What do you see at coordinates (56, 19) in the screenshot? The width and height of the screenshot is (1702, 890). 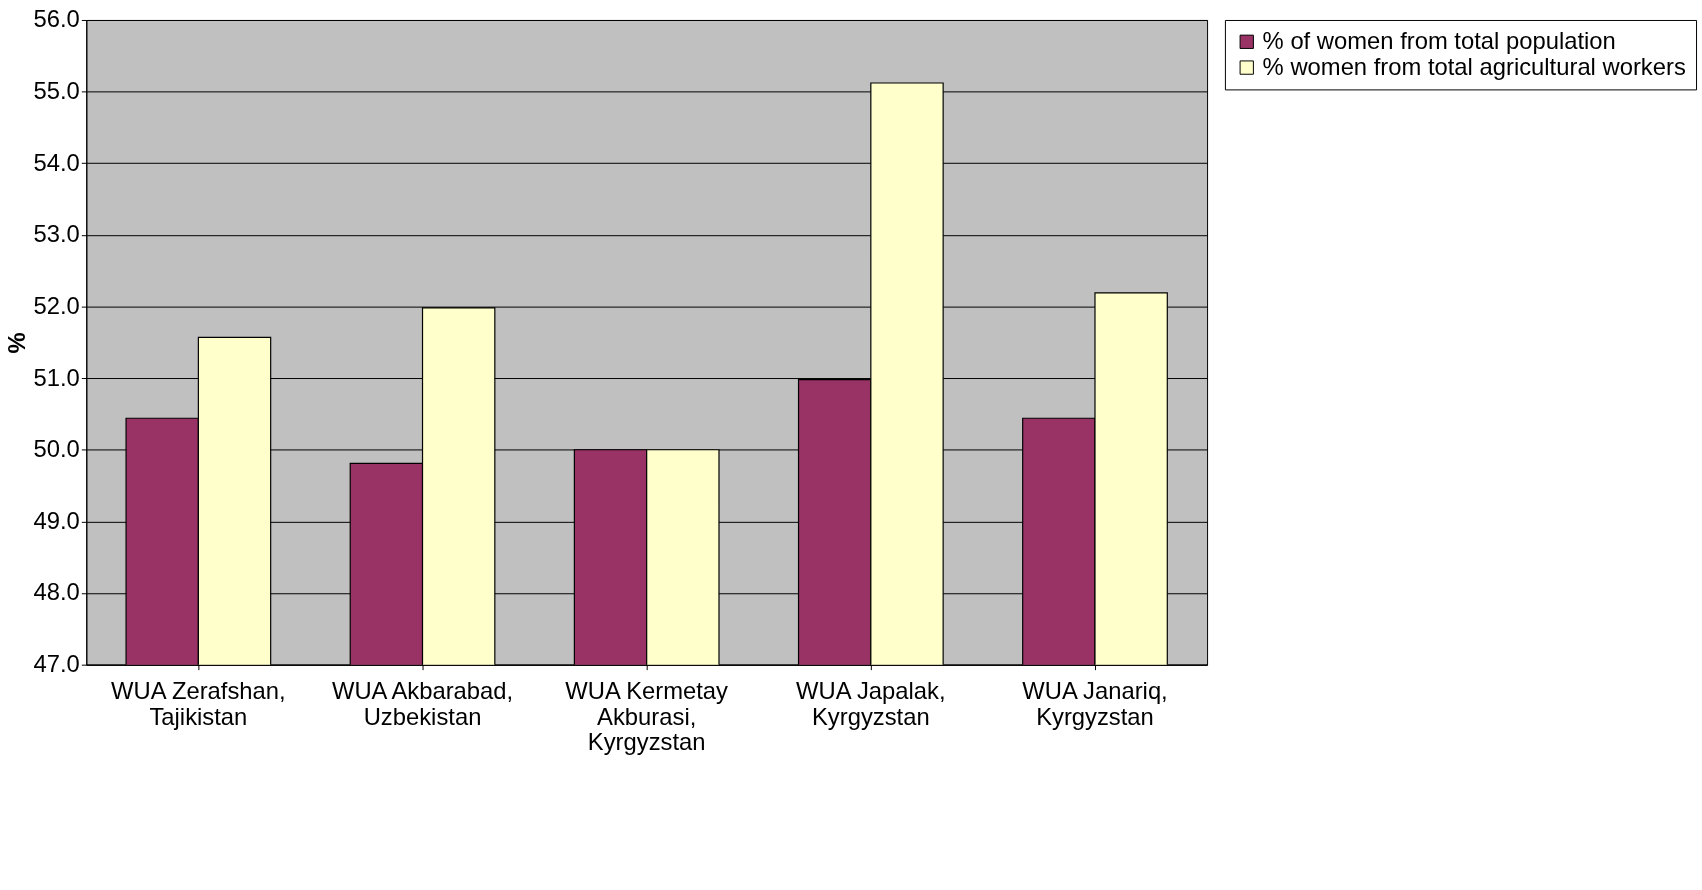 I see `y-tick-label: 56.0` at bounding box center [56, 19].